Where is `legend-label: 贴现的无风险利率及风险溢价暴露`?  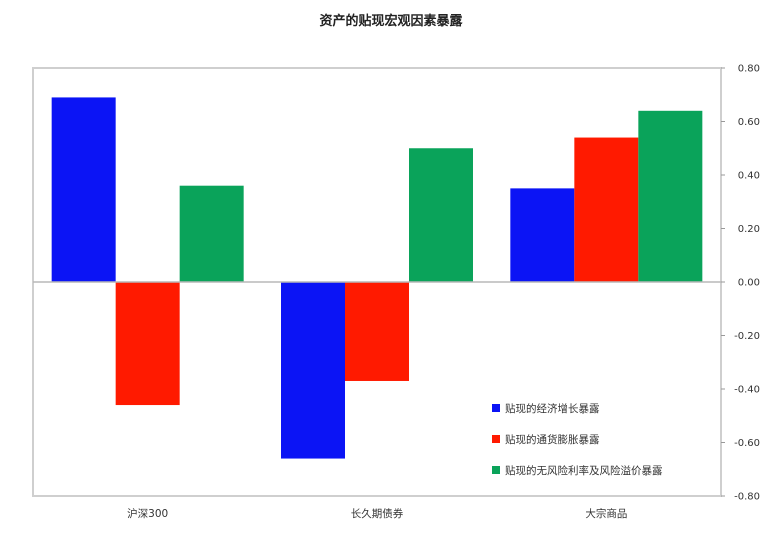 legend-label: 贴现的无风险利率及风险溢价暴露 is located at coordinates (584, 470).